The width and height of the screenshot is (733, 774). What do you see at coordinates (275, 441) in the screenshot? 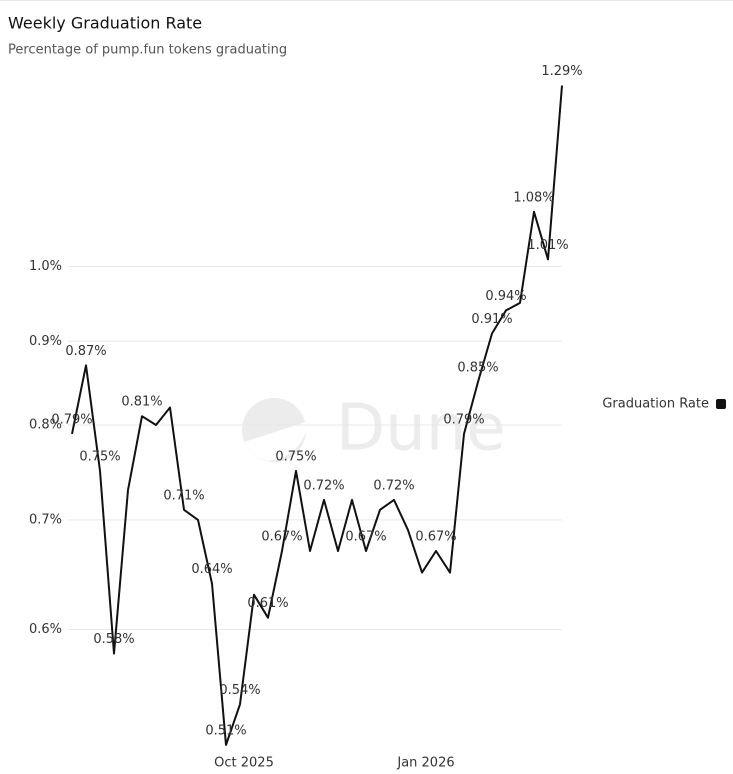
I see `watermark-logo-cut` at bounding box center [275, 441].